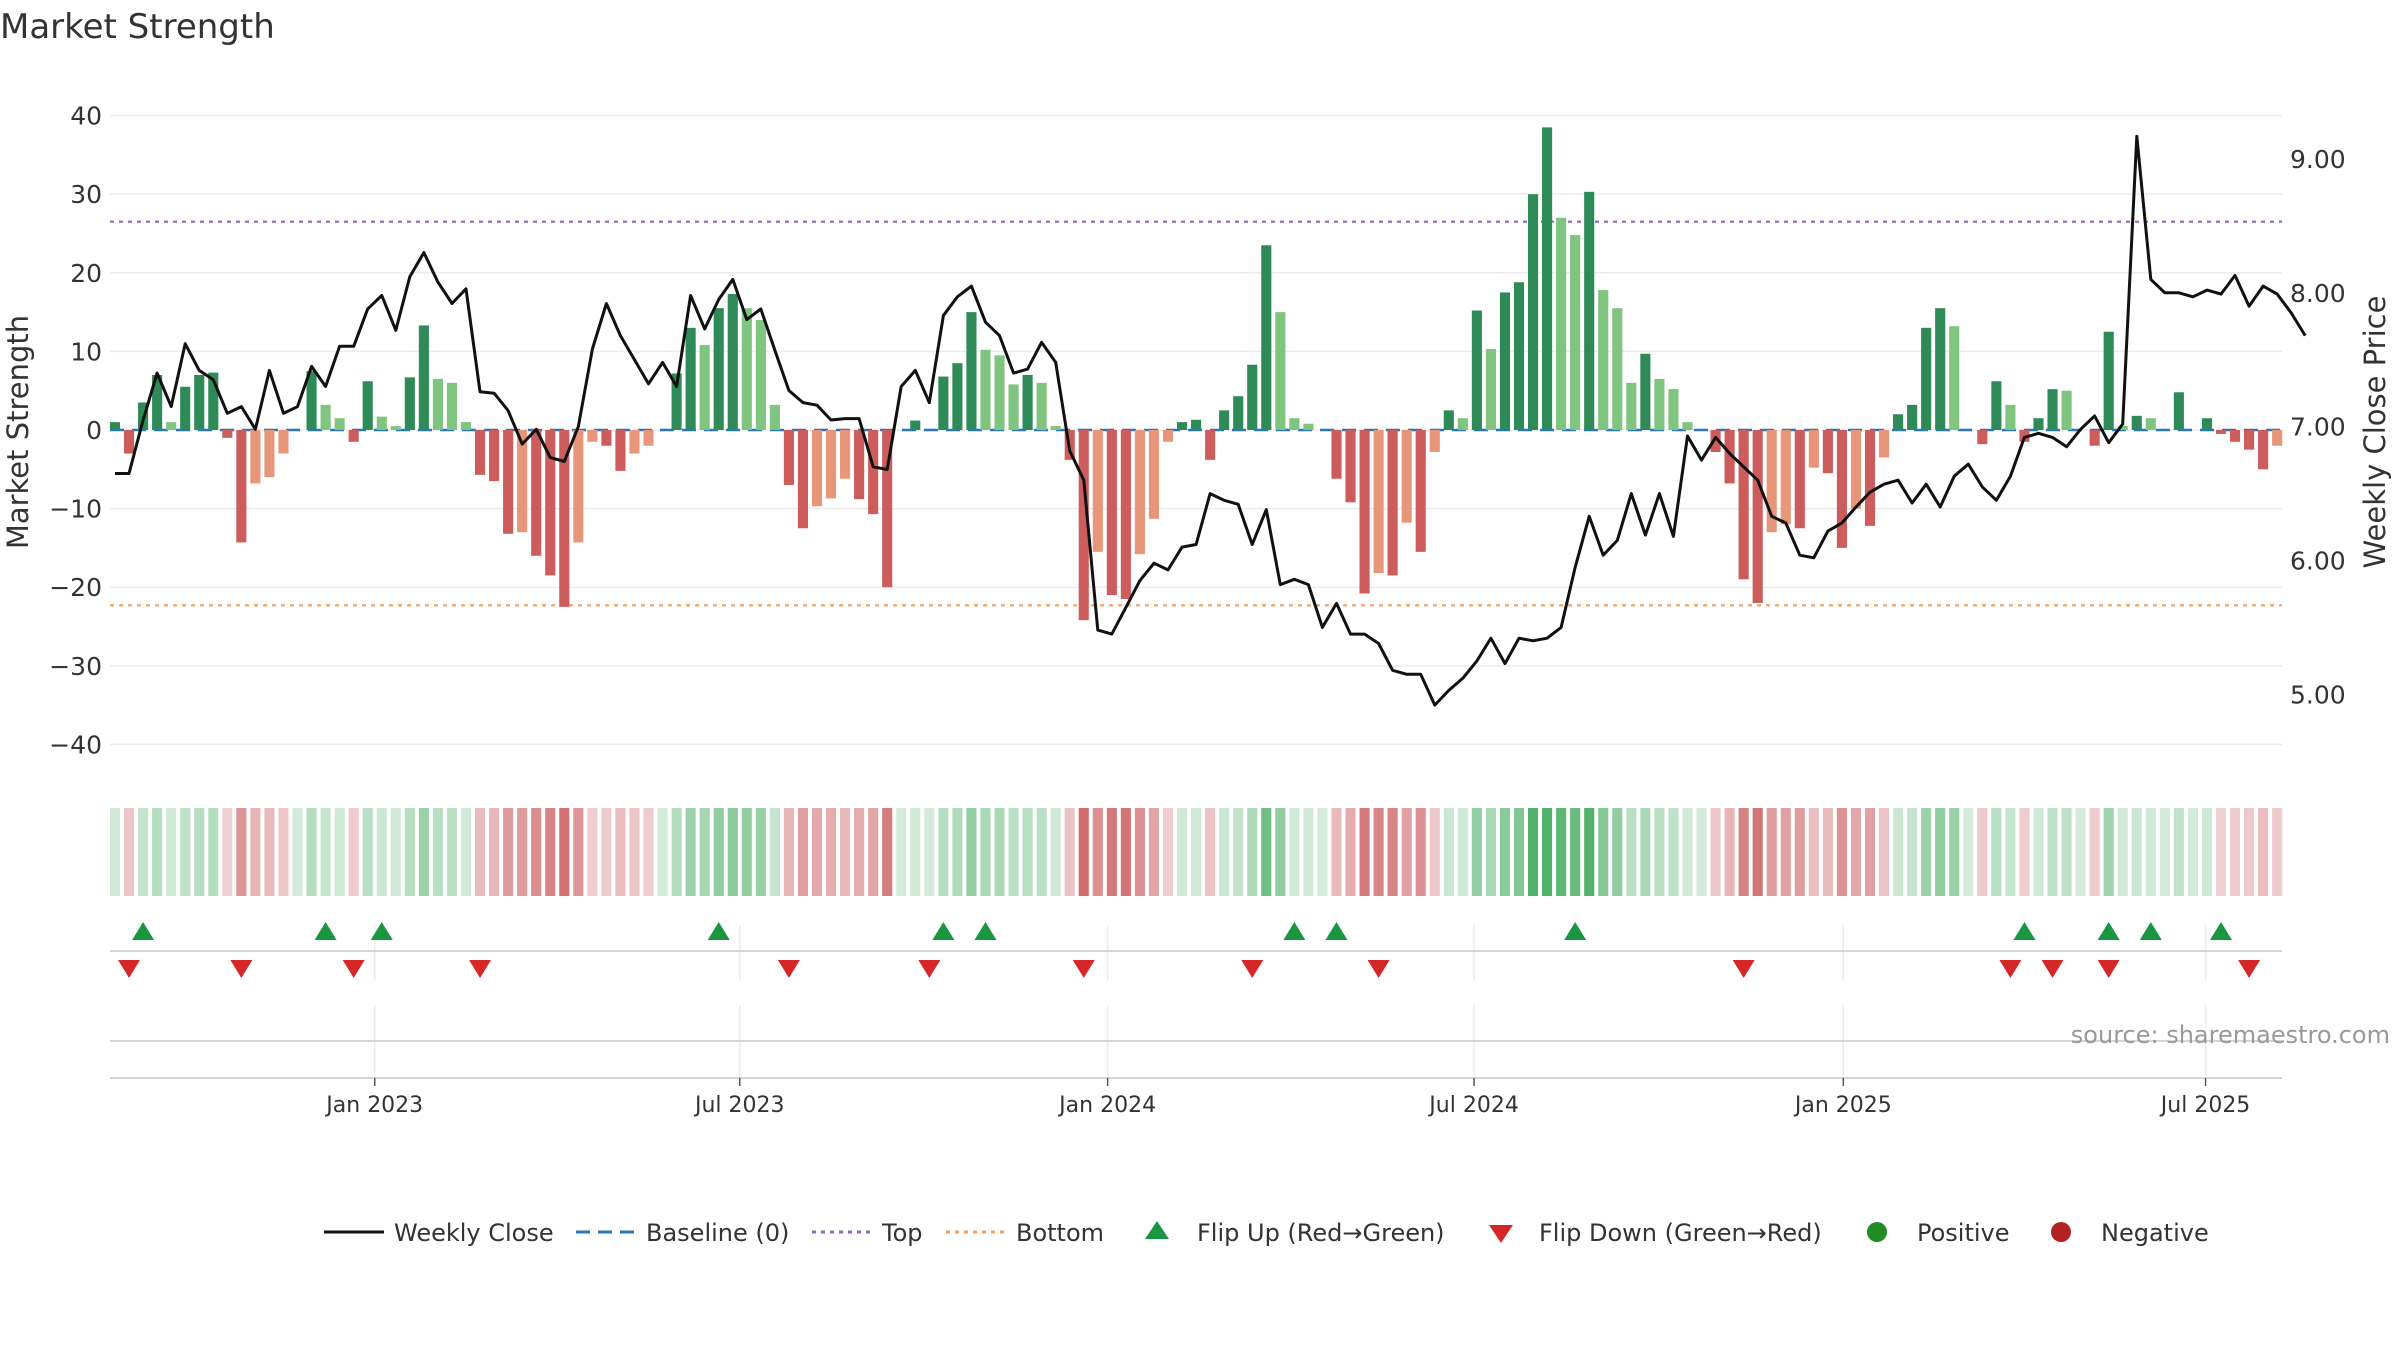 The image size is (2400, 1350). Describe the element at coordinates (2318, 694) in the screenshot. I see `y2-tick-label: 5.00` at that location.